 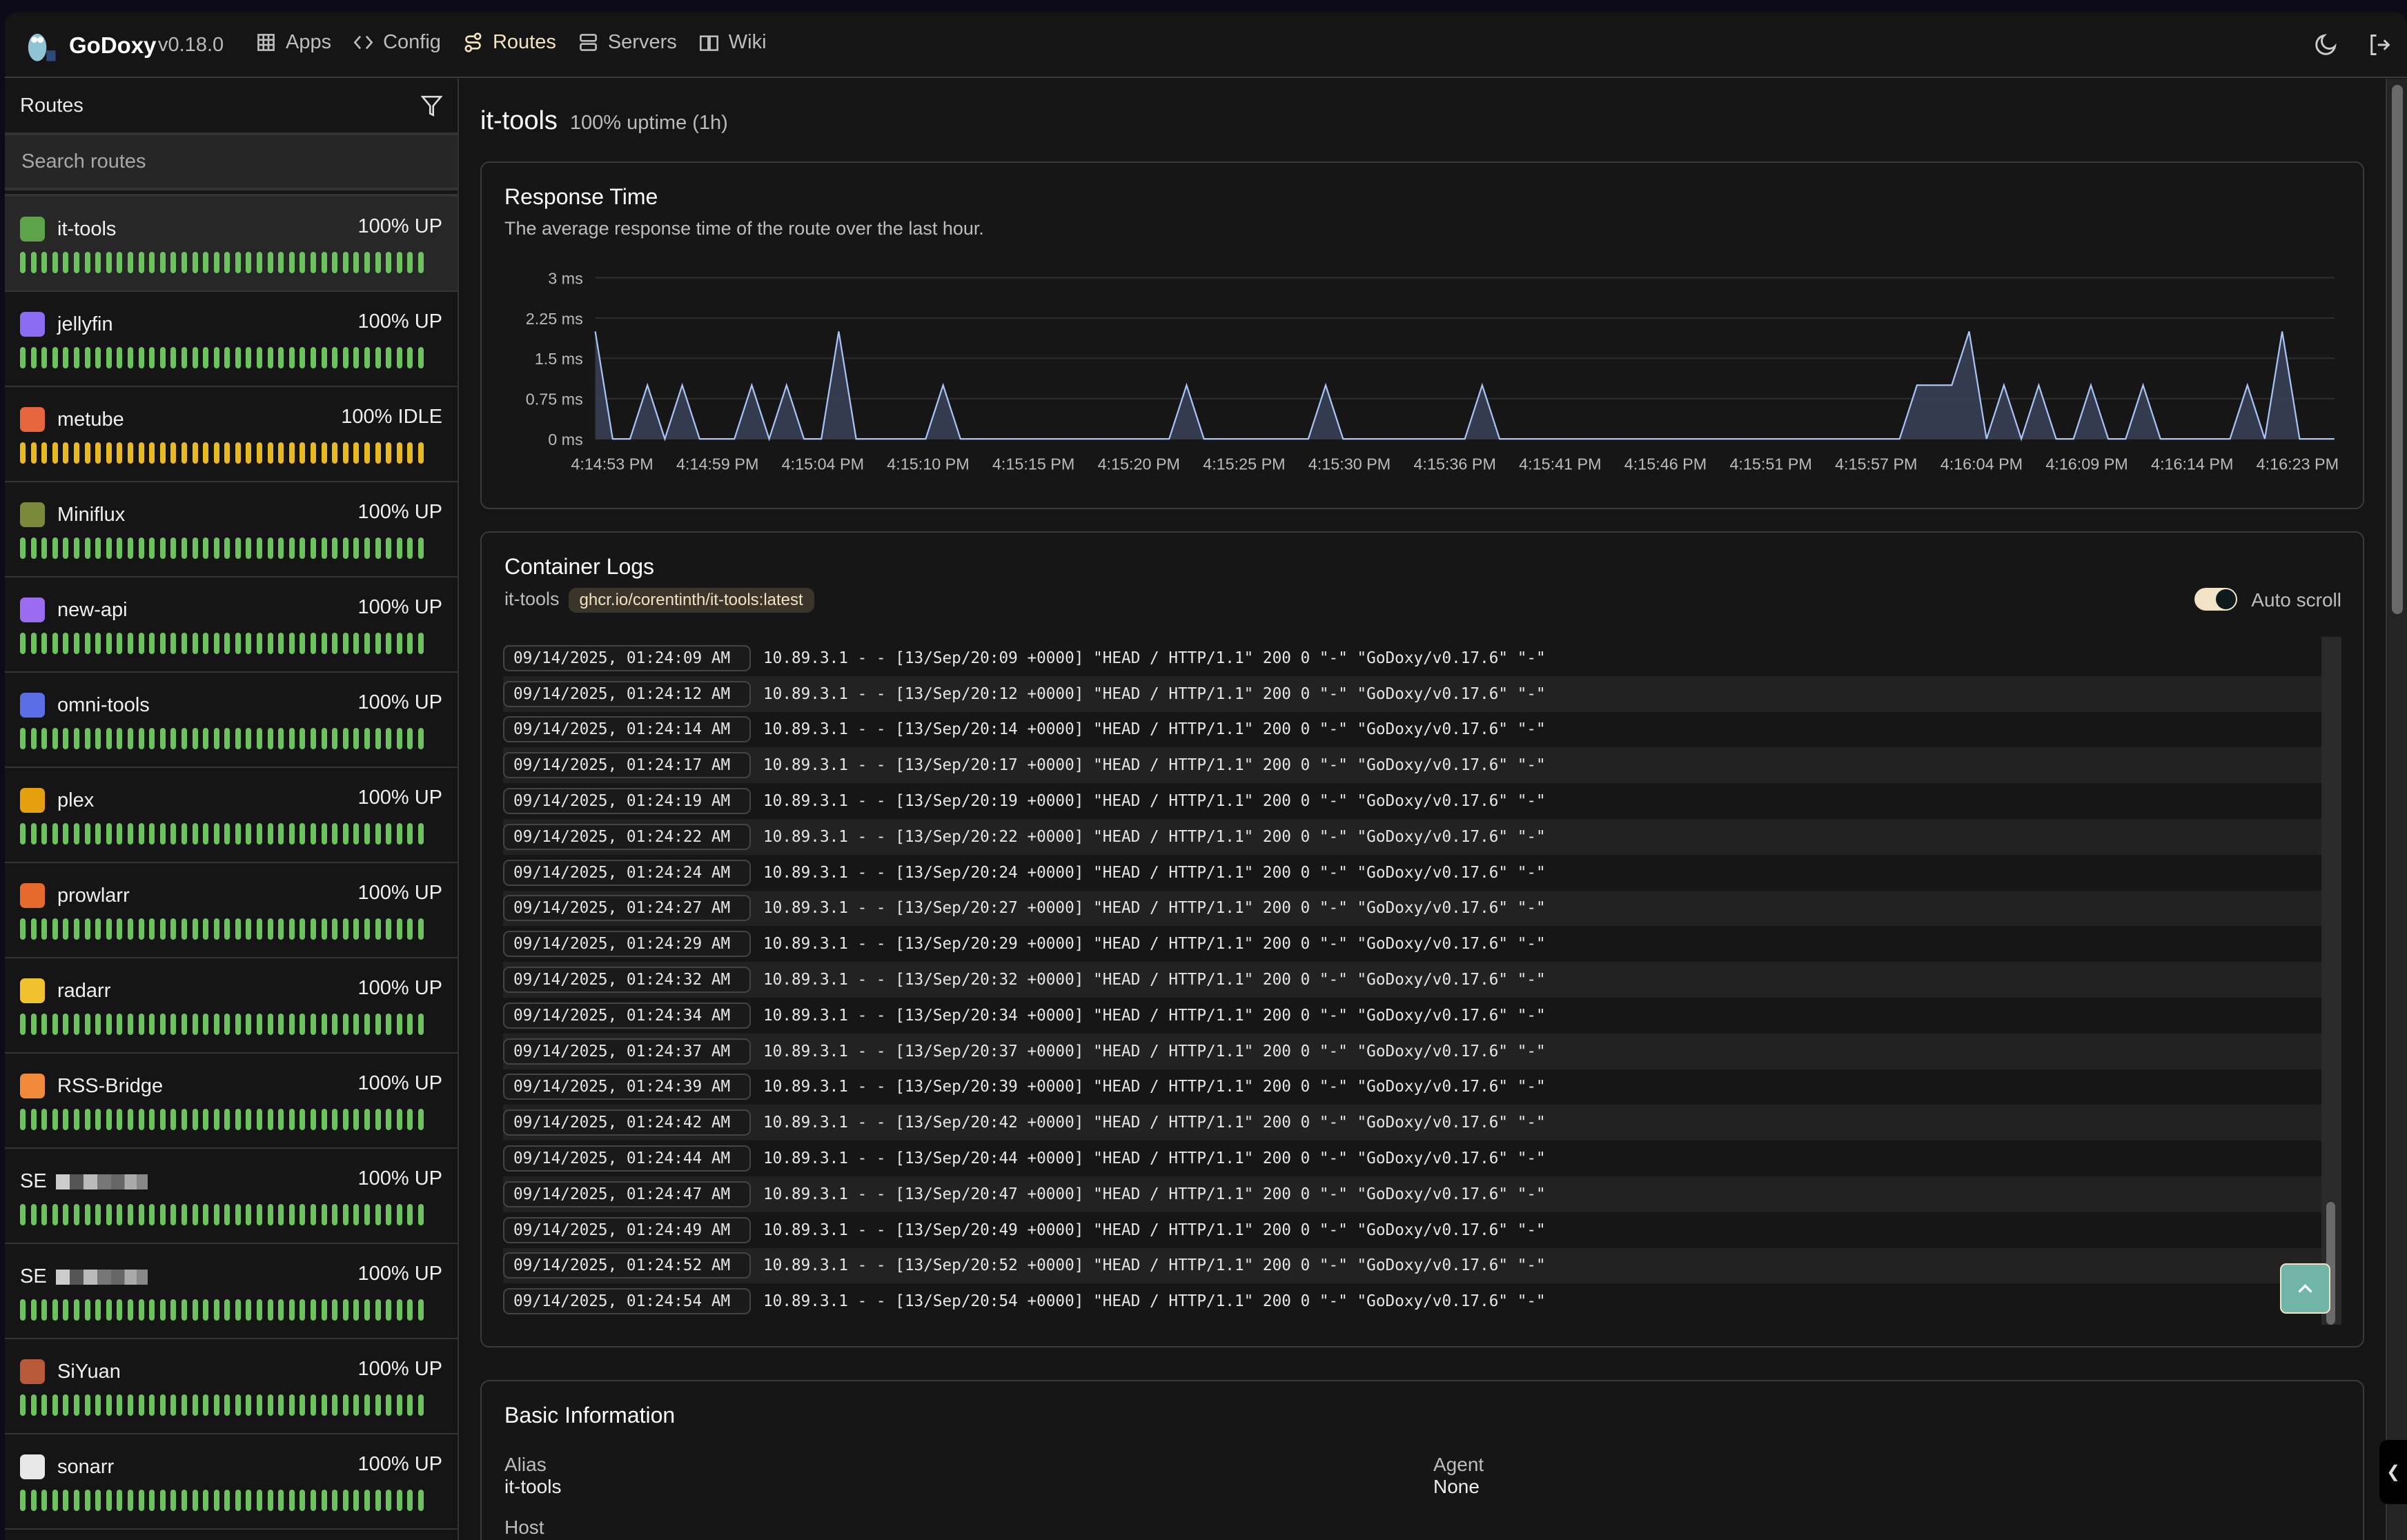 What do you see at coordinates (231, 161) in the screenshot?
I see `search-input` at bounding box center [231, 161].